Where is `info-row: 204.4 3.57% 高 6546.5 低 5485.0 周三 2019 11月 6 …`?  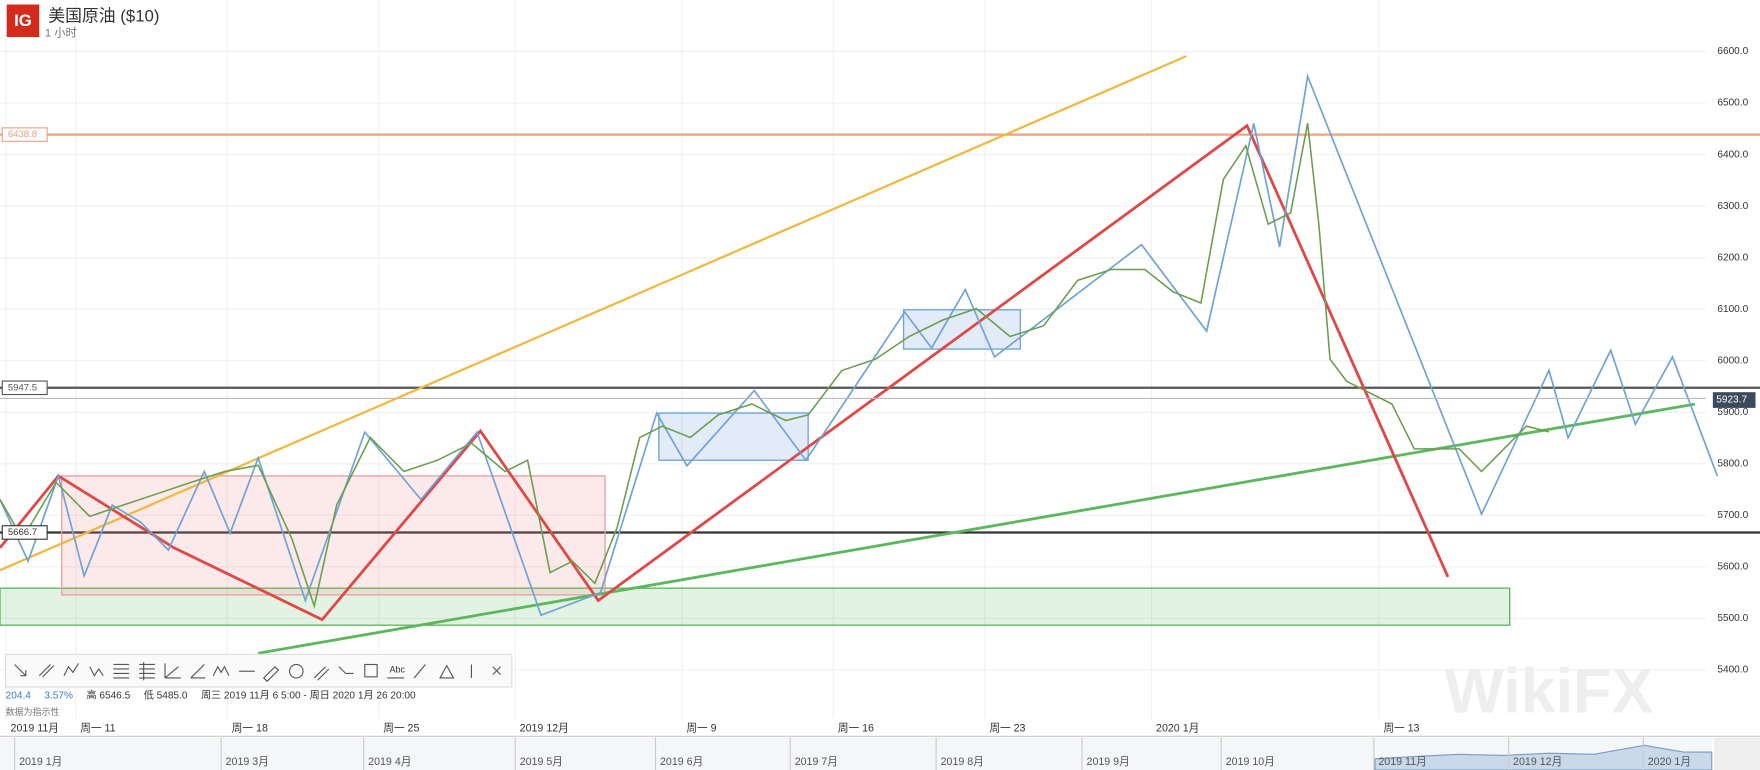 info-row: 204.4 3.57% 高 6546.5 低 5485.0 周三 2019 11月 6 … is located at coordinates (211, 695).